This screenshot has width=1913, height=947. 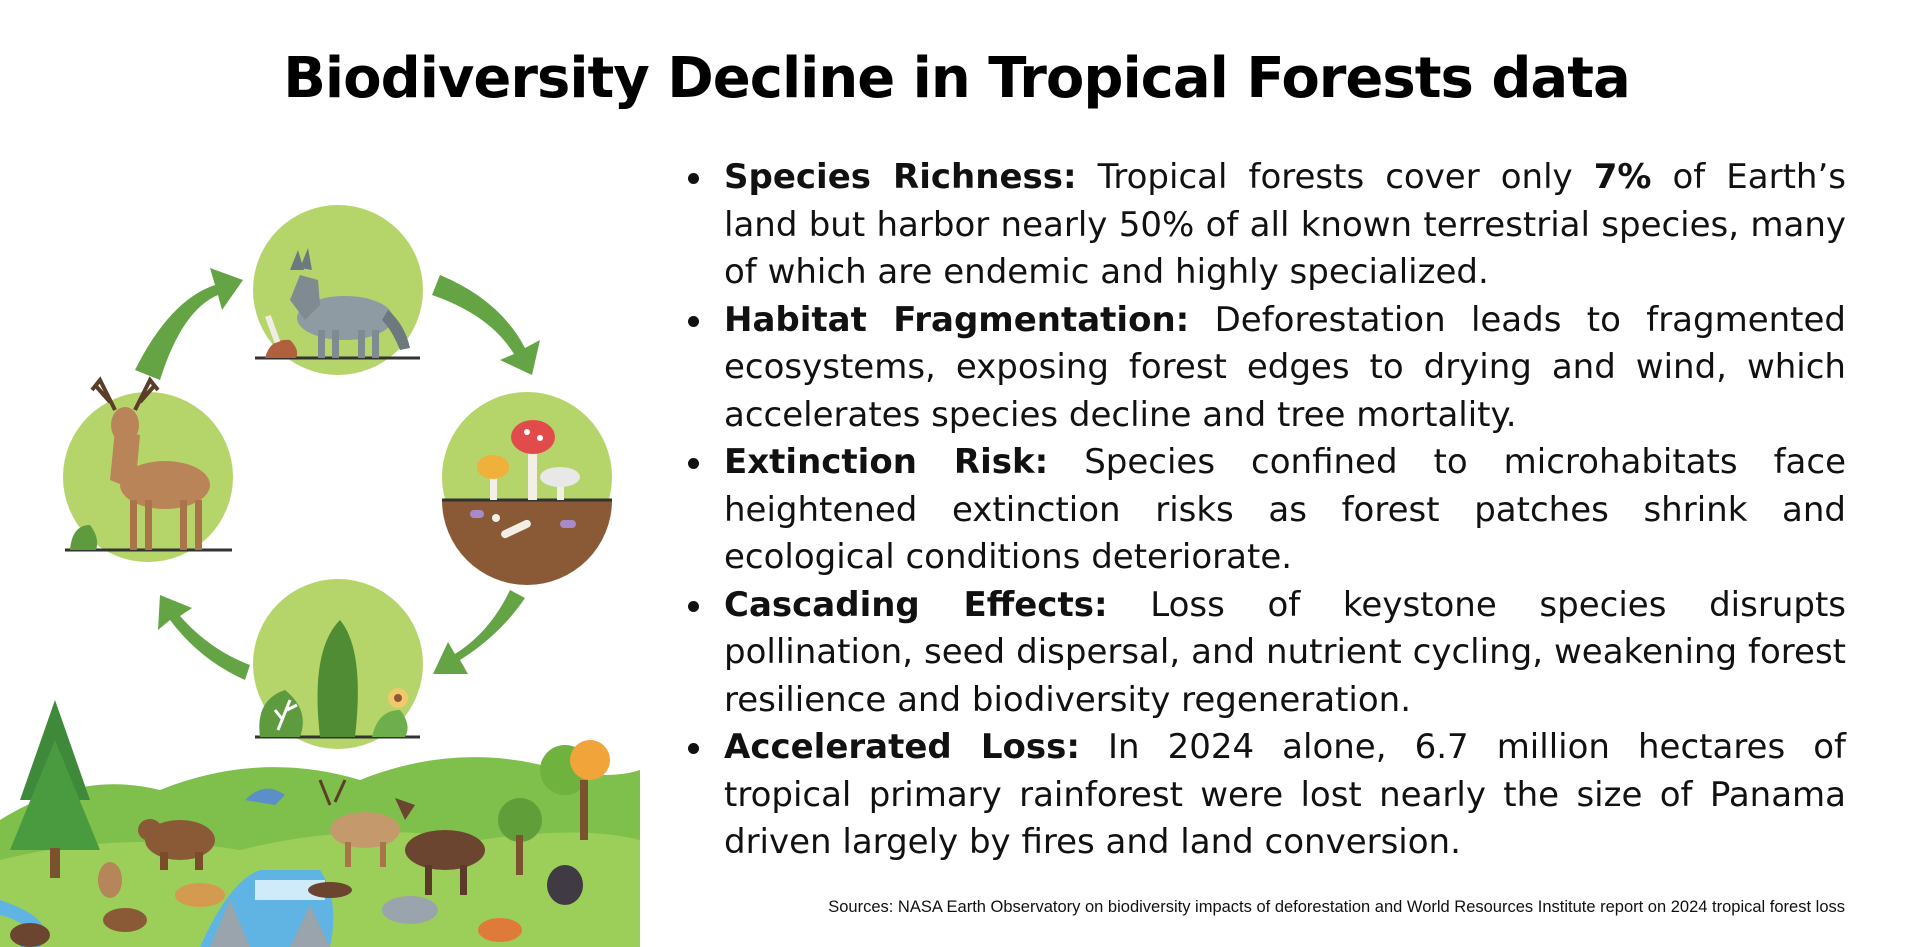 What do you see at coordinates (900, 177) in the screenshot?
I see `bullet-heading: Species Richness:` at bounding box center [900, 177].